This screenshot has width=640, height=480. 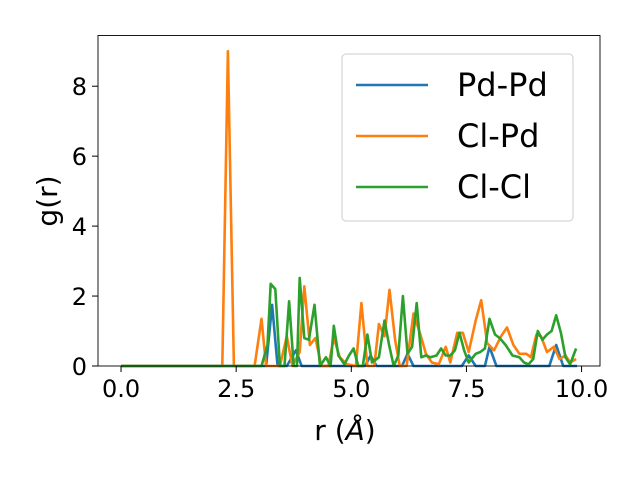 What do you see at coordinates (236, 389) in the screenshot?
I see `x-tick-label: 2.5` at bounding box center [236, 389].